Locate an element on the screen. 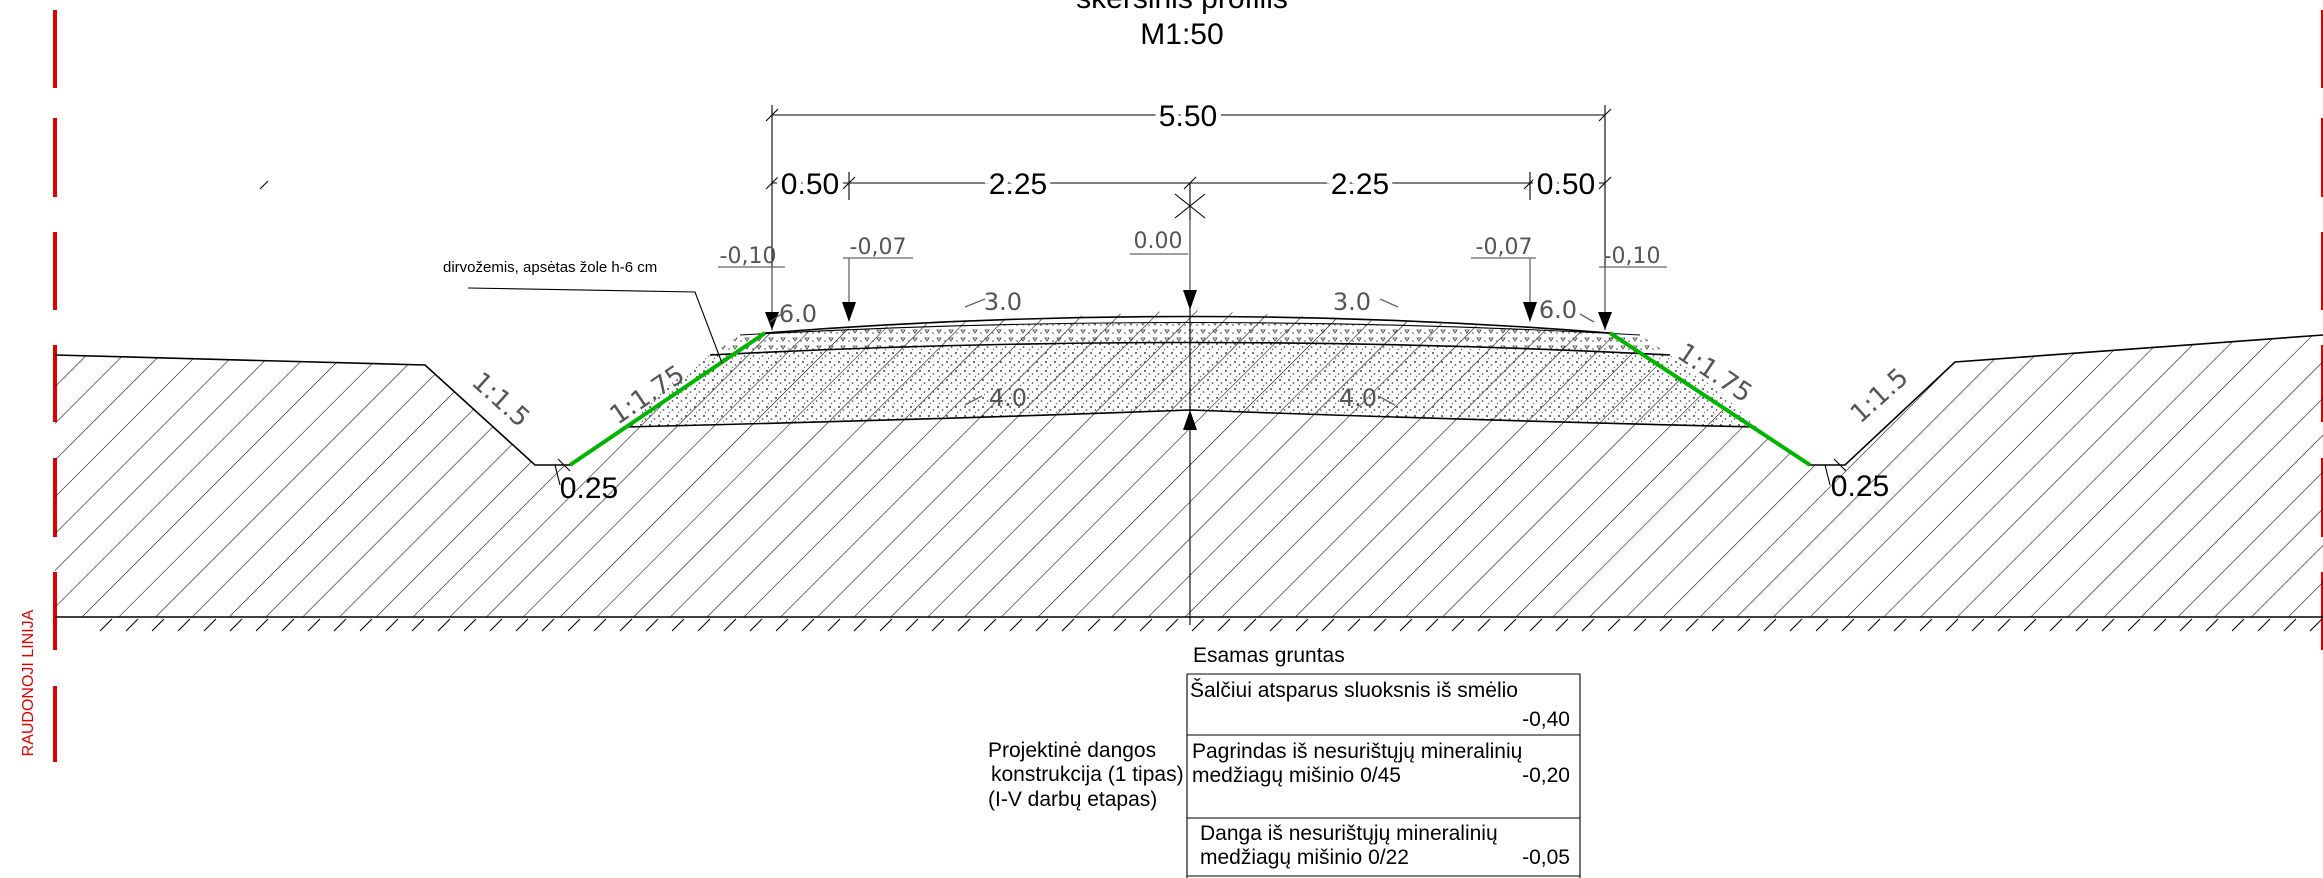  red-line-label: RAUDONOJI LINIJA is located at coordinates (28, 682).